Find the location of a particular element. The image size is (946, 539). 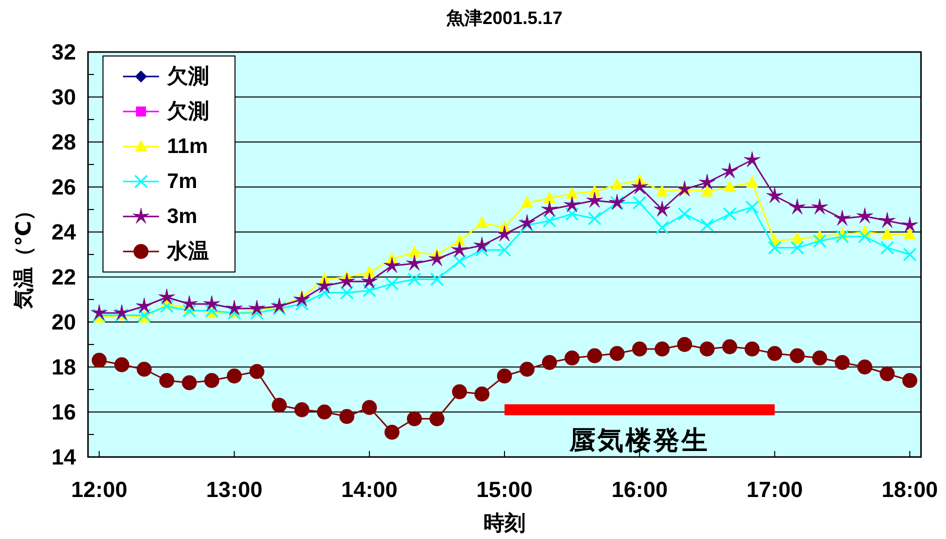

x-axis-title: 時刻 is located at coordinates (505, 523).